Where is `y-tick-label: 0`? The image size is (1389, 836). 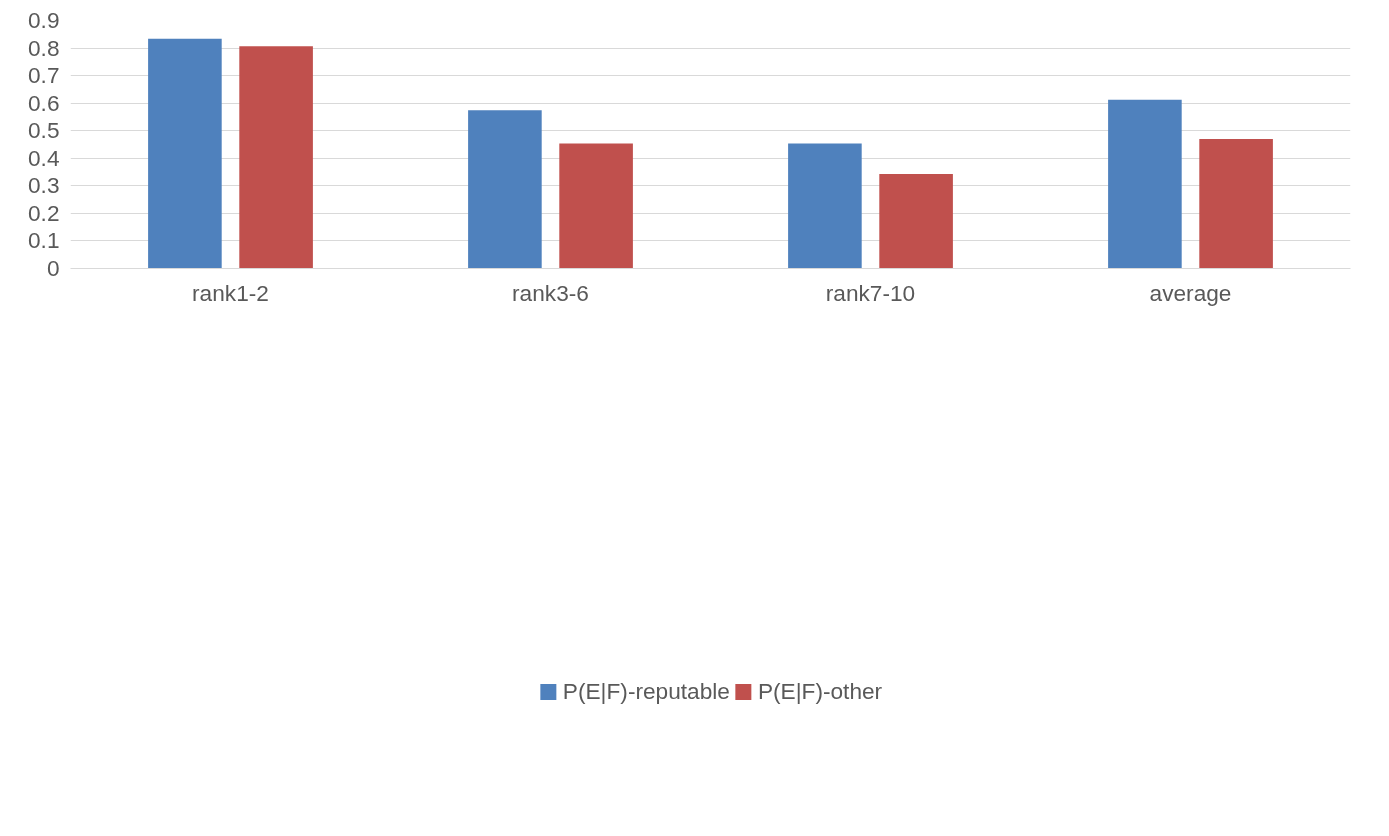 y-tick-label: 0 is located at coordinates (53, 268).